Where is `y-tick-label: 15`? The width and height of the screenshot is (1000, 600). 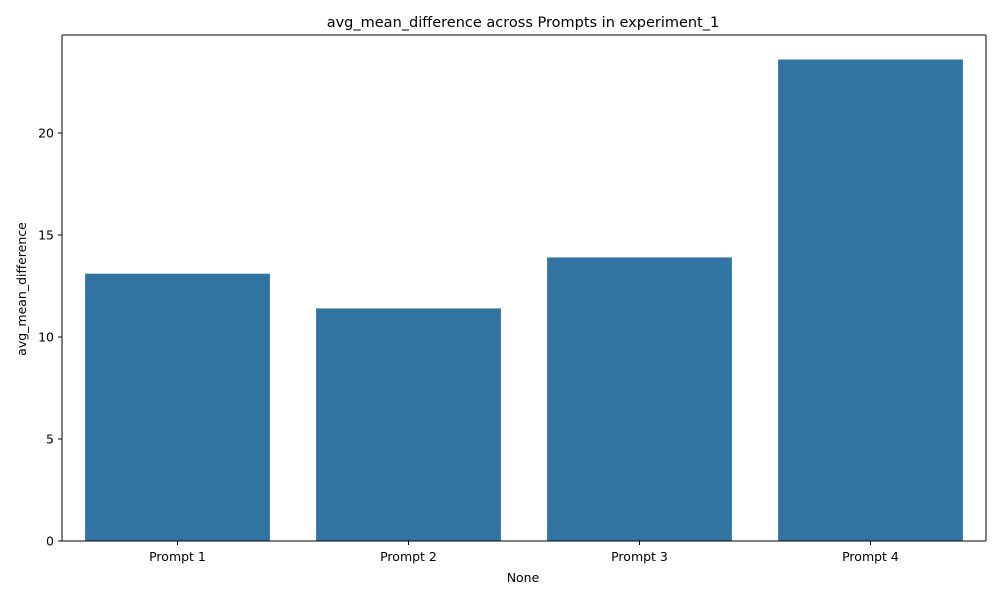 y-tick-label: 15 is located at coordinates (46, 234).